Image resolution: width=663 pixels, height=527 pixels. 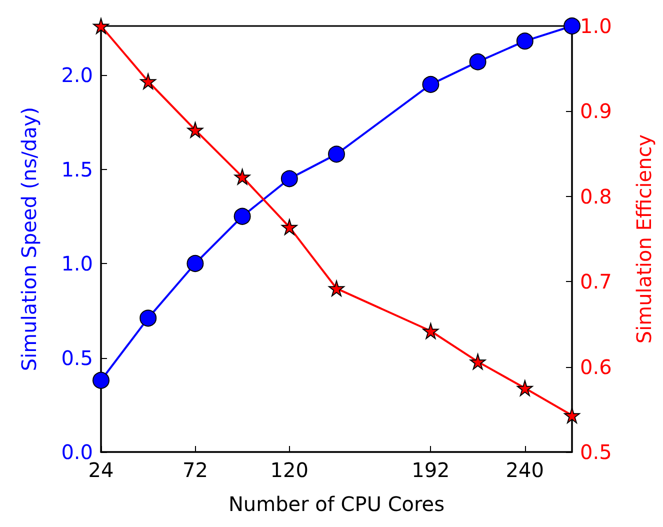 What do you see at coordinates (644, 239) in the screenshot?
I see `y2-axis-title: Simulation Efficiency` at bounding box center [644, 239].